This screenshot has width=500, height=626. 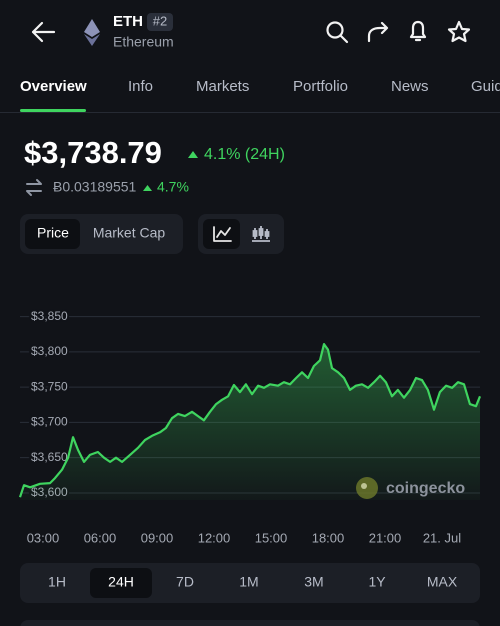 What do you see at coordinates (442, 582) in the screenshot?
I see `range-button: MAX` at bounding box center [442, 582].